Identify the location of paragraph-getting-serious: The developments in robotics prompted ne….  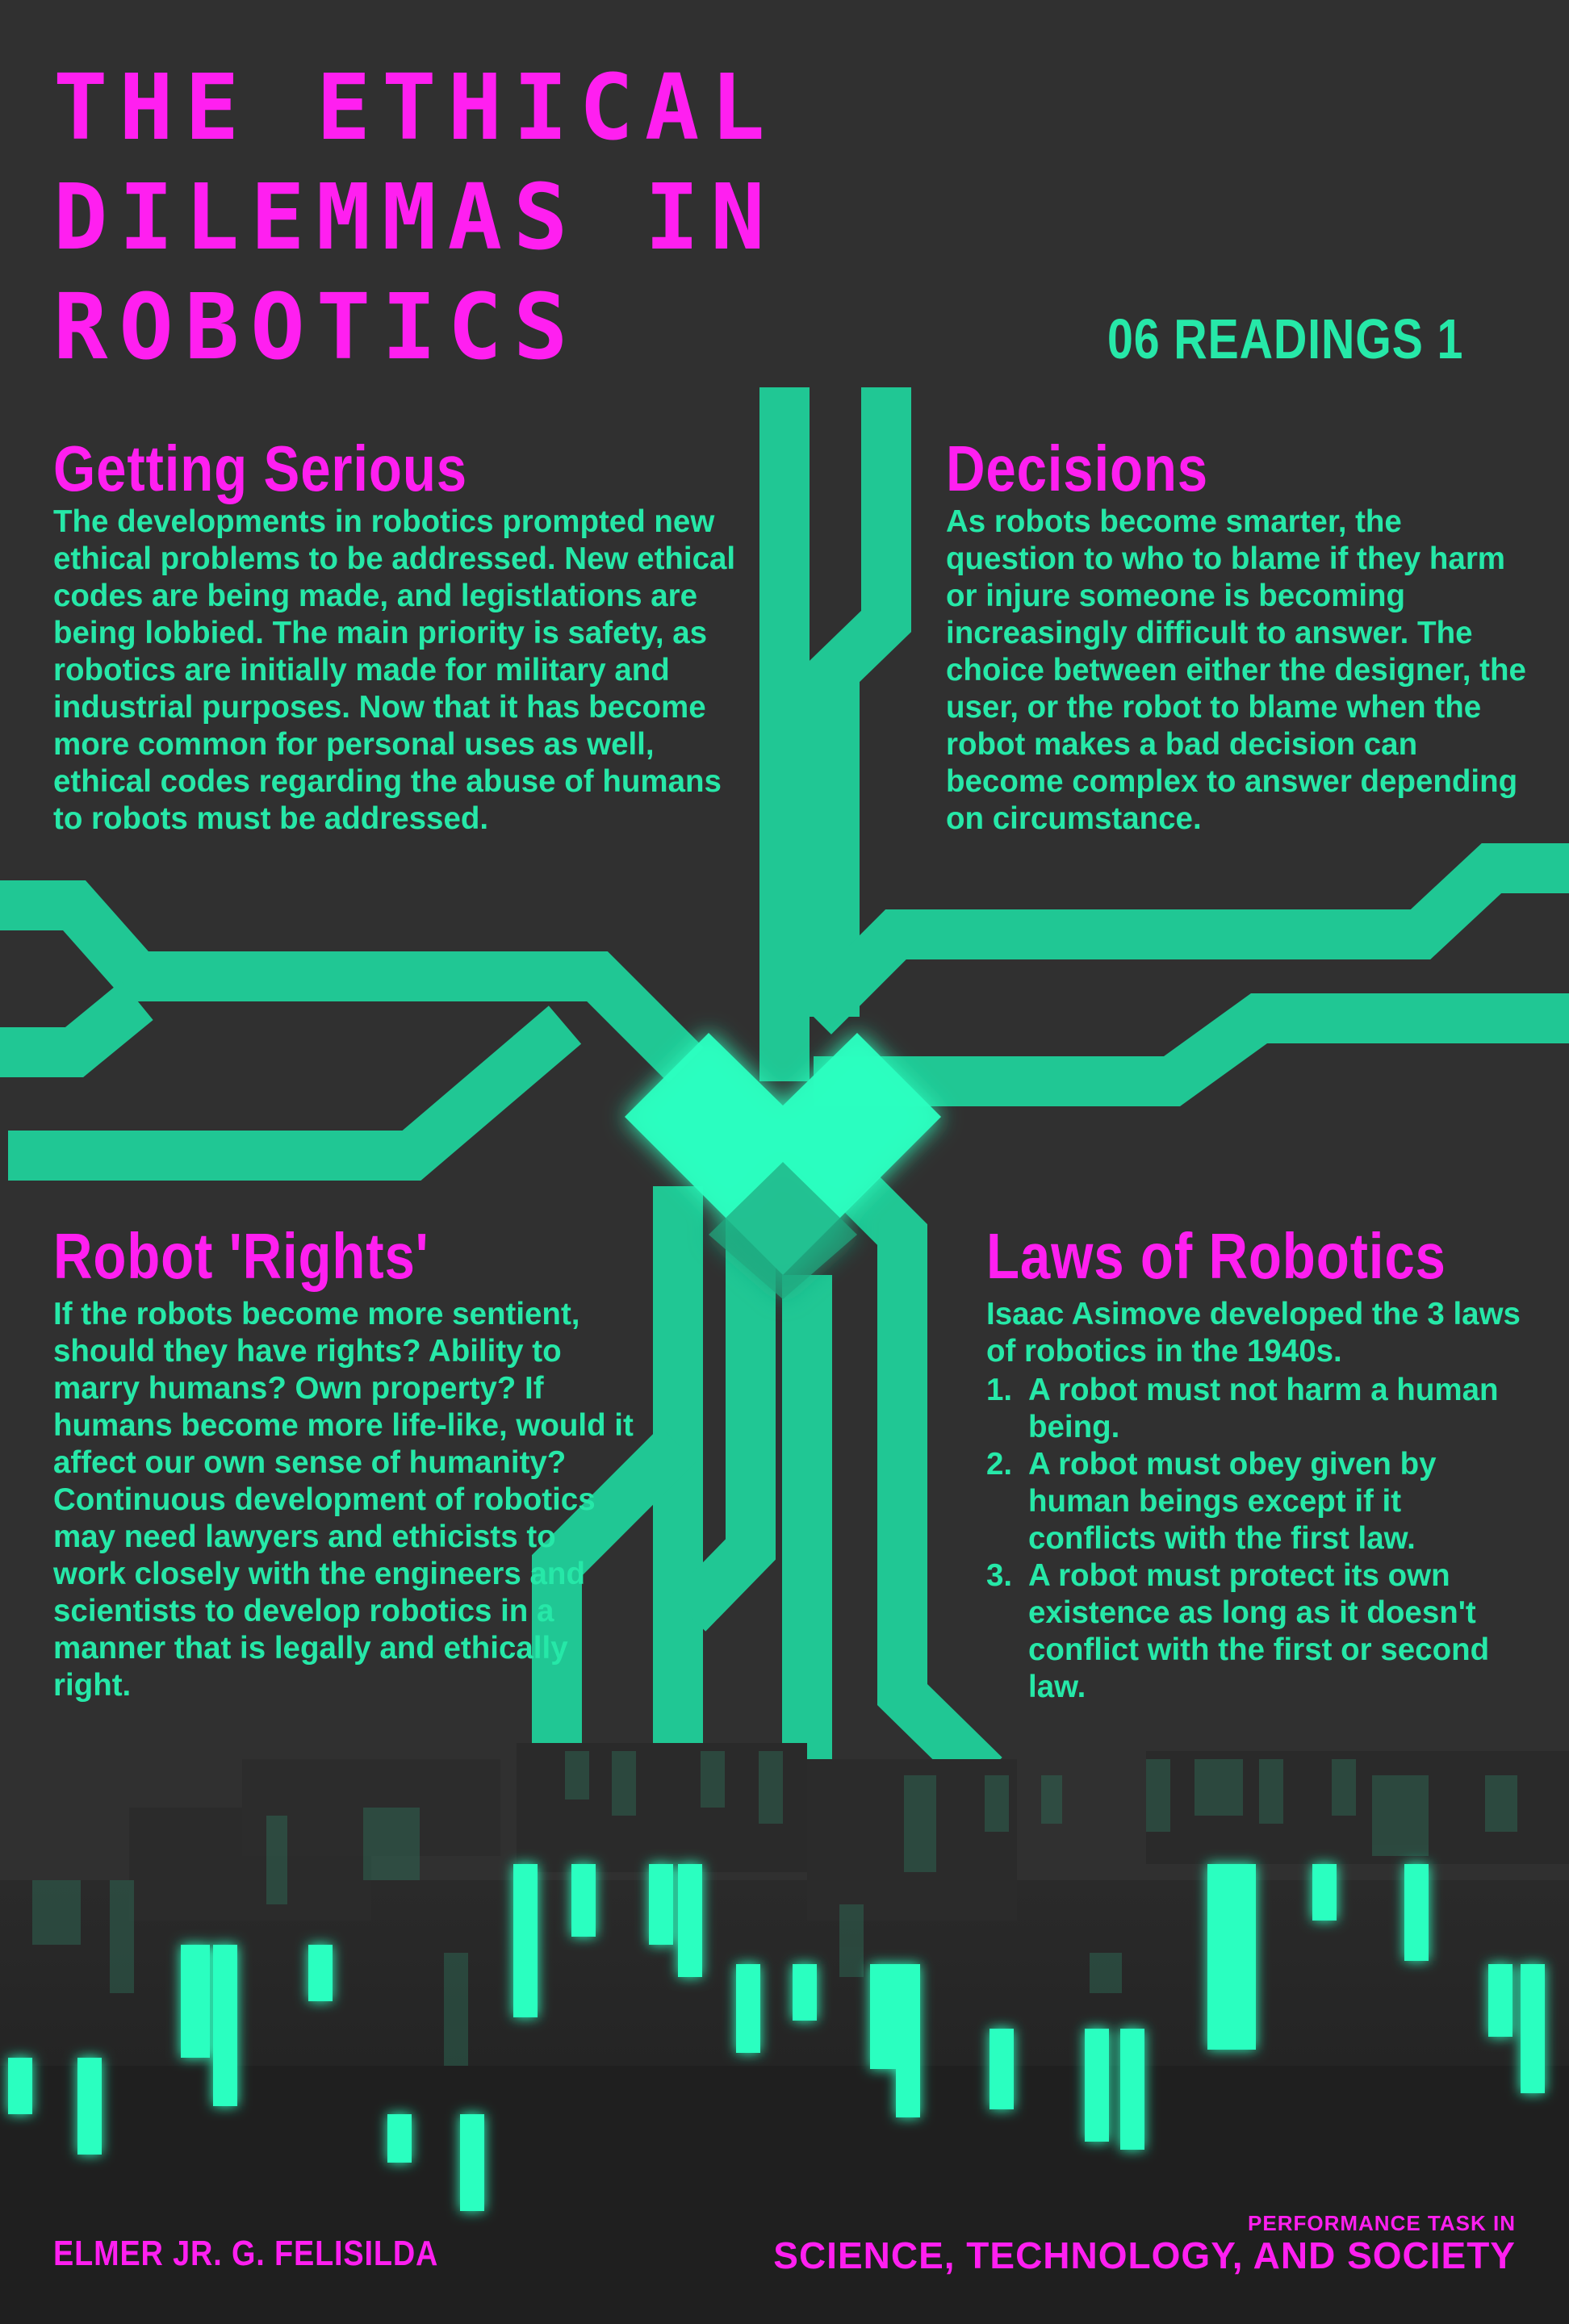
(395, 670).